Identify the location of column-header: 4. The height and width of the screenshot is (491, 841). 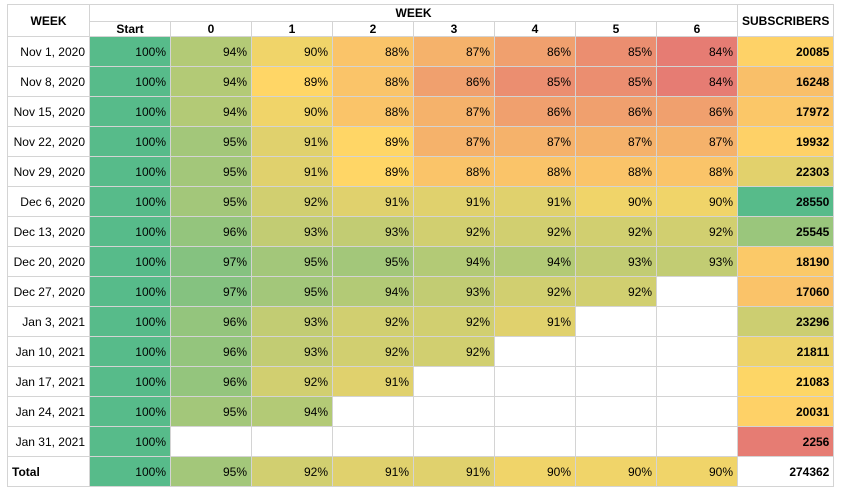
(535, 29).